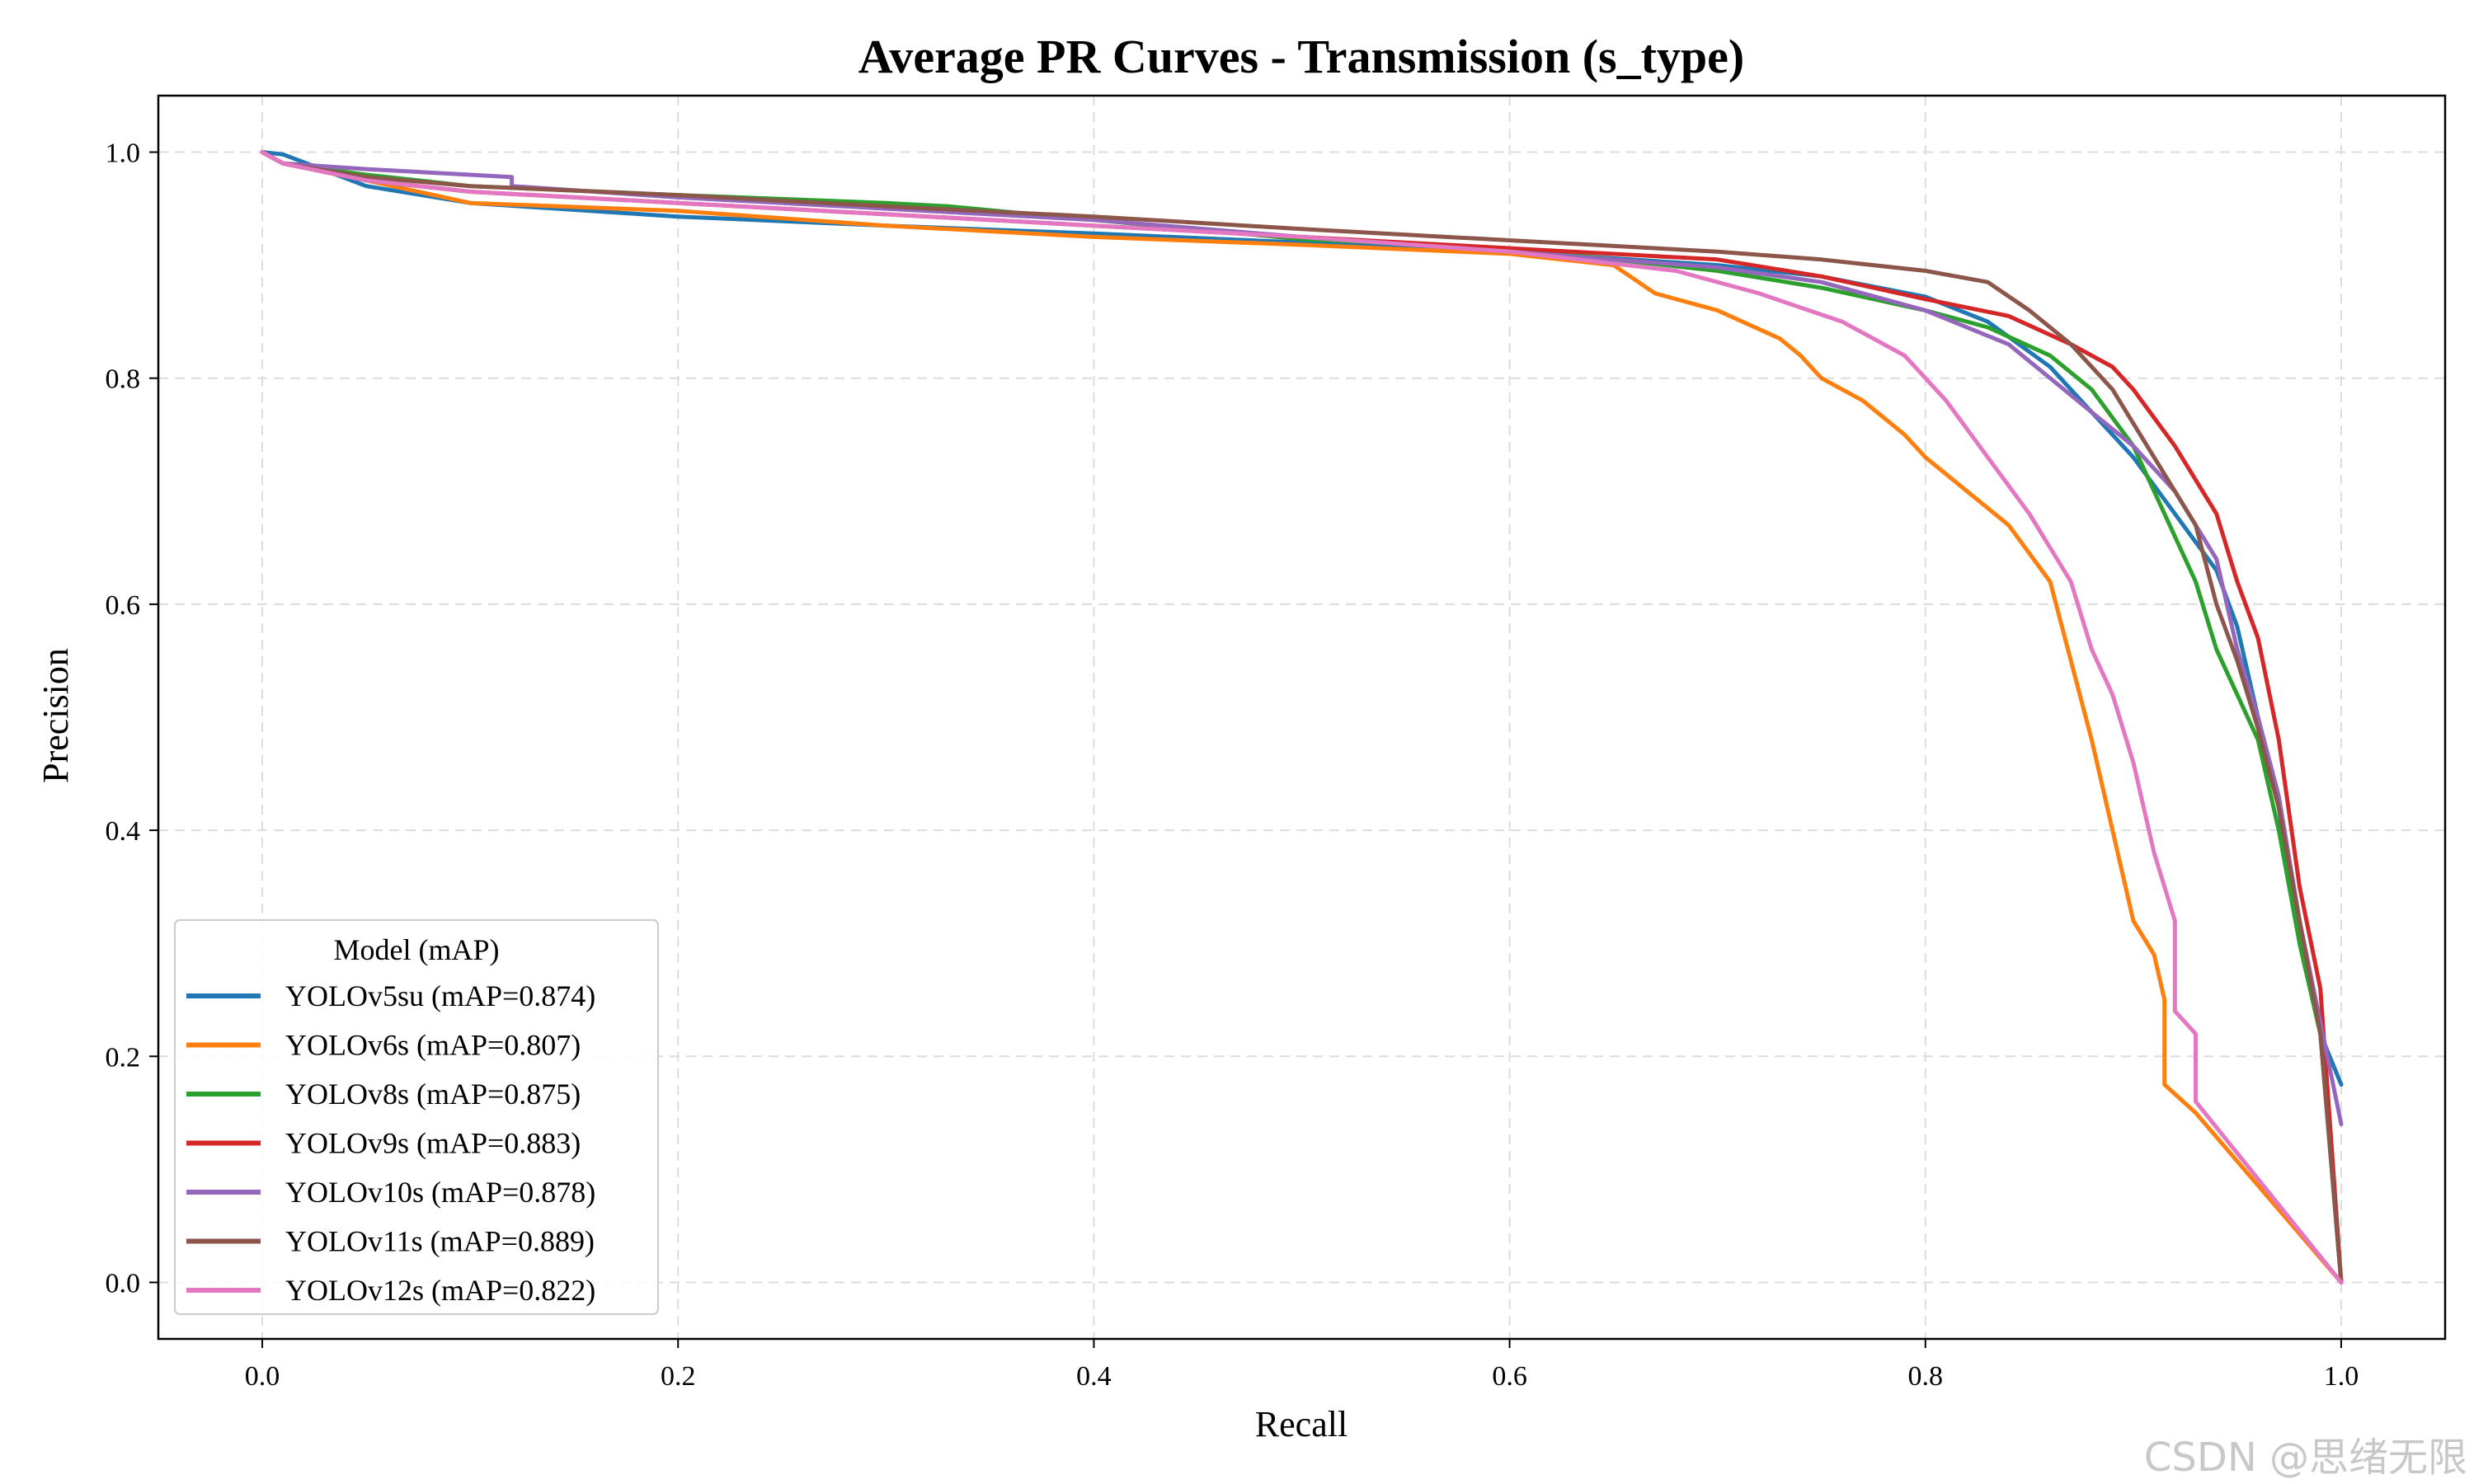 This screenshot has height=1484, width=2474. I want to click on legend-box, so click(416, 1117).